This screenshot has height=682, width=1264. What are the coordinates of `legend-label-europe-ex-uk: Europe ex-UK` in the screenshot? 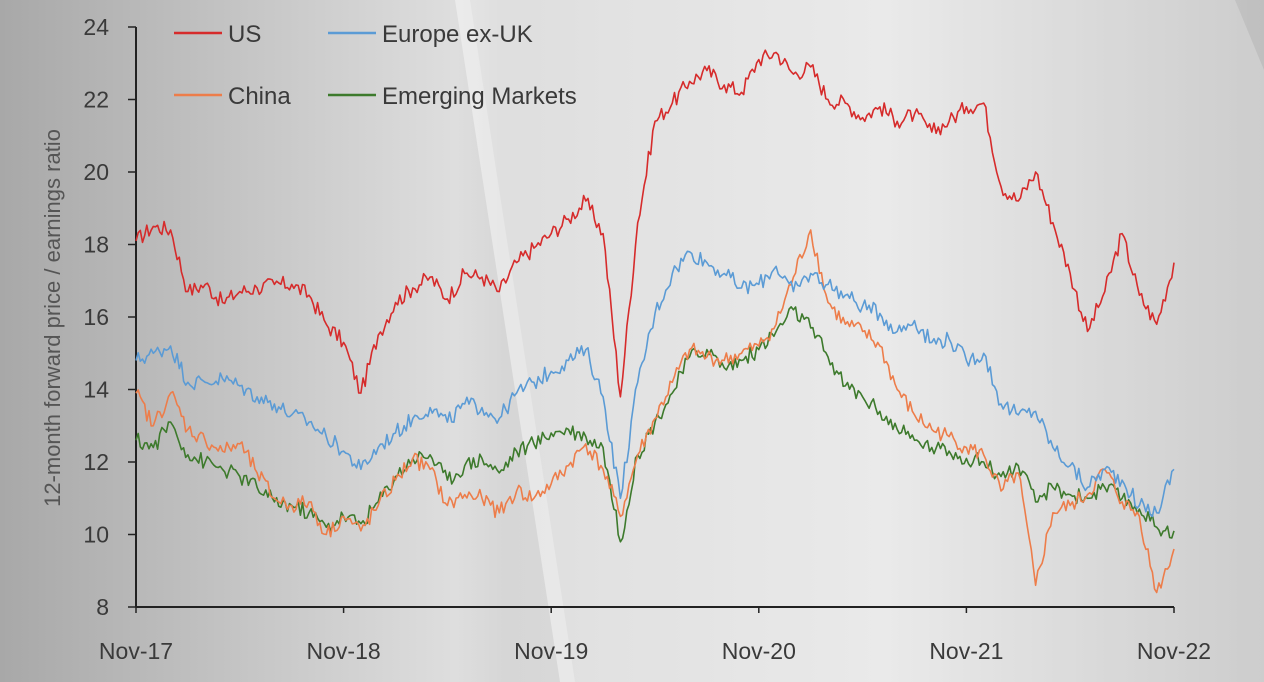 It's located at (457, 34).